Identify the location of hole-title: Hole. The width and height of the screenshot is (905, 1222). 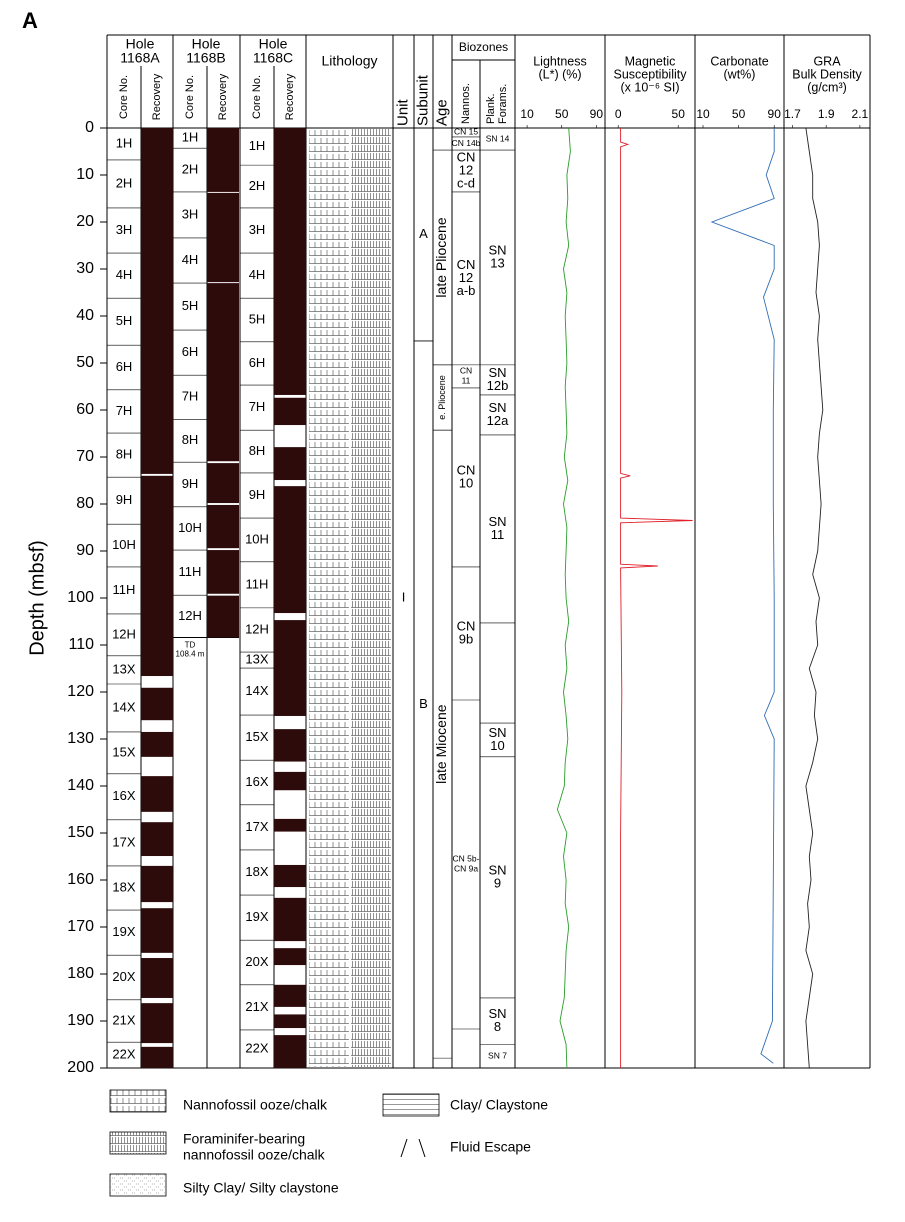
(273, 44).